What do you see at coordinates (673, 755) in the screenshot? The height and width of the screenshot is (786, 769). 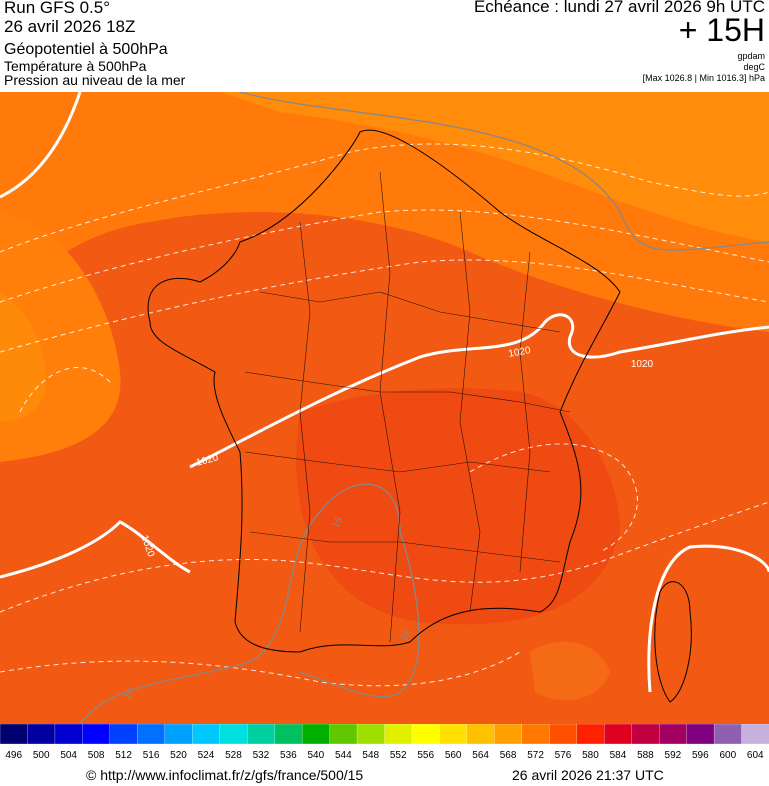 I see `colorbar-label: 592` at bounding box center [673, 755].